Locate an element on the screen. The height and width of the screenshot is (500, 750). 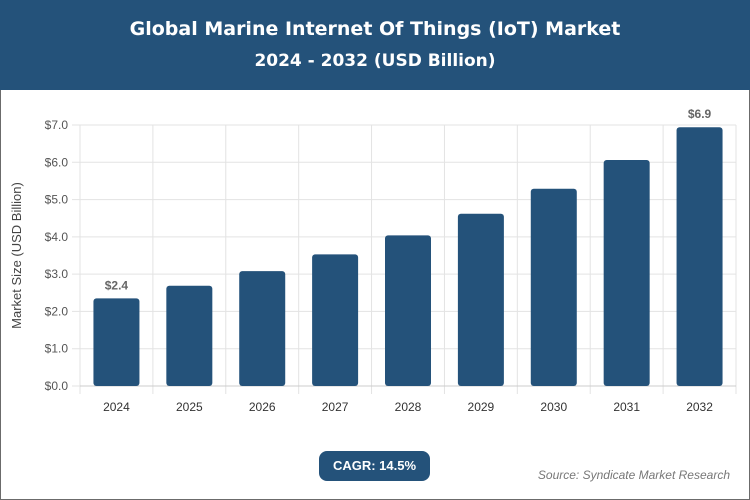
y-tick-label: $7.0 is located at coordinates (57, 125).